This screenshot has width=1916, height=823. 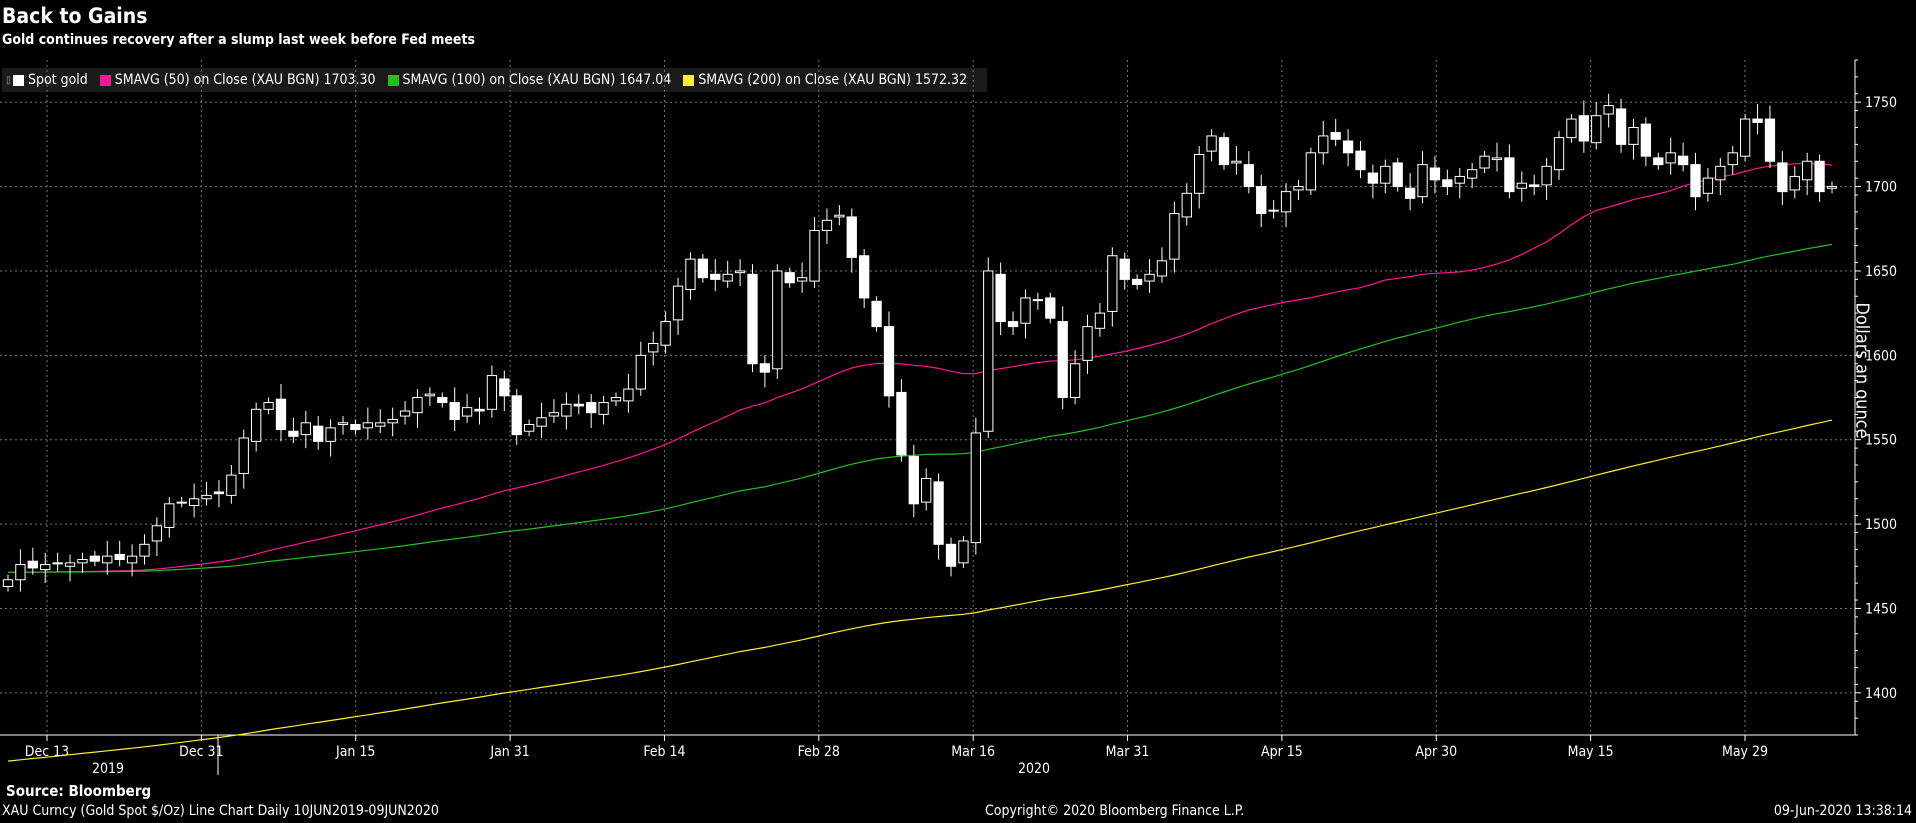 I want to click on legend-item-sma50: SMAVG (50) on Close (XAU BGN) 1703.30, so click(x=237, y=80).